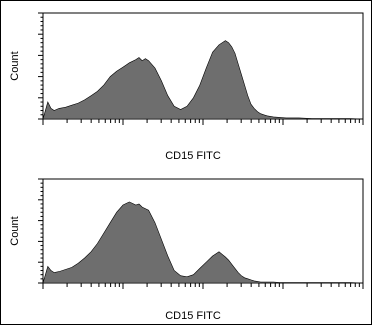 This screenshot has width=372, height=329. Describe the element at coordinates (40, 231) in the screenshot. I see `y-ticks-bottom` at that location.